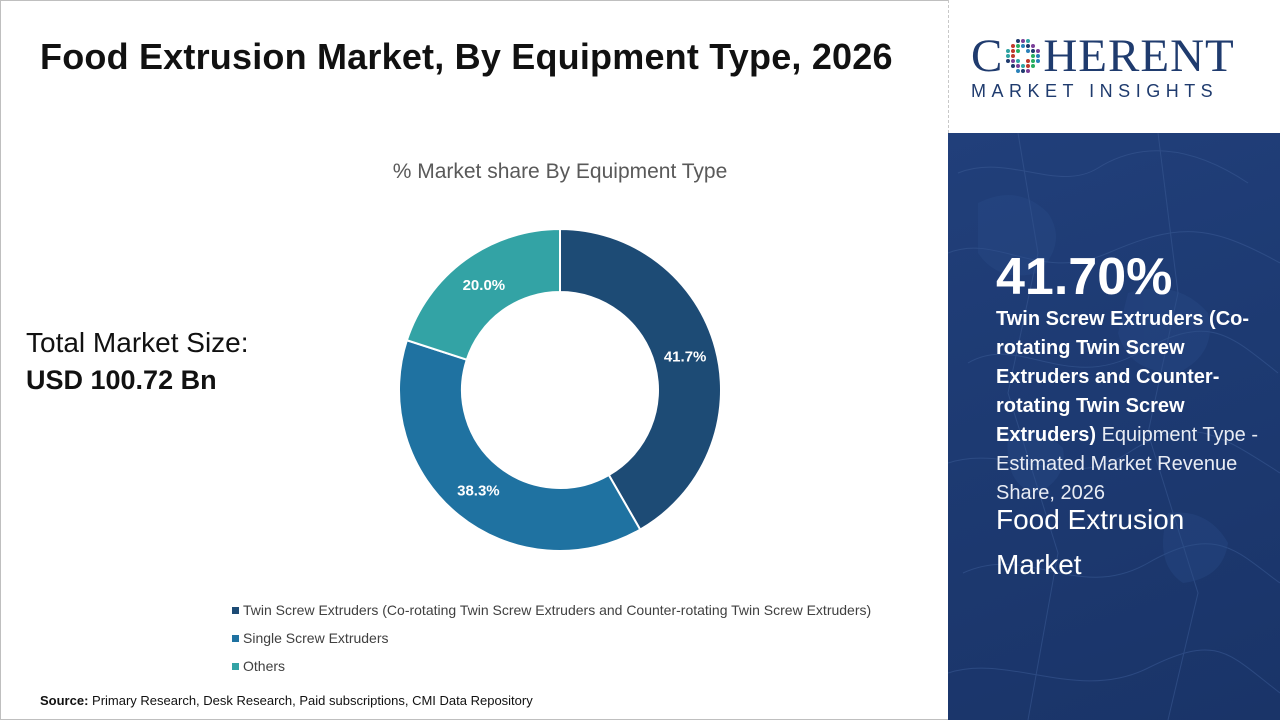 The height and width of the screenshot is (720, 1280). I want to click on logo-area: C HERENT MARKET INSIGHTS, so click(1114, 66).